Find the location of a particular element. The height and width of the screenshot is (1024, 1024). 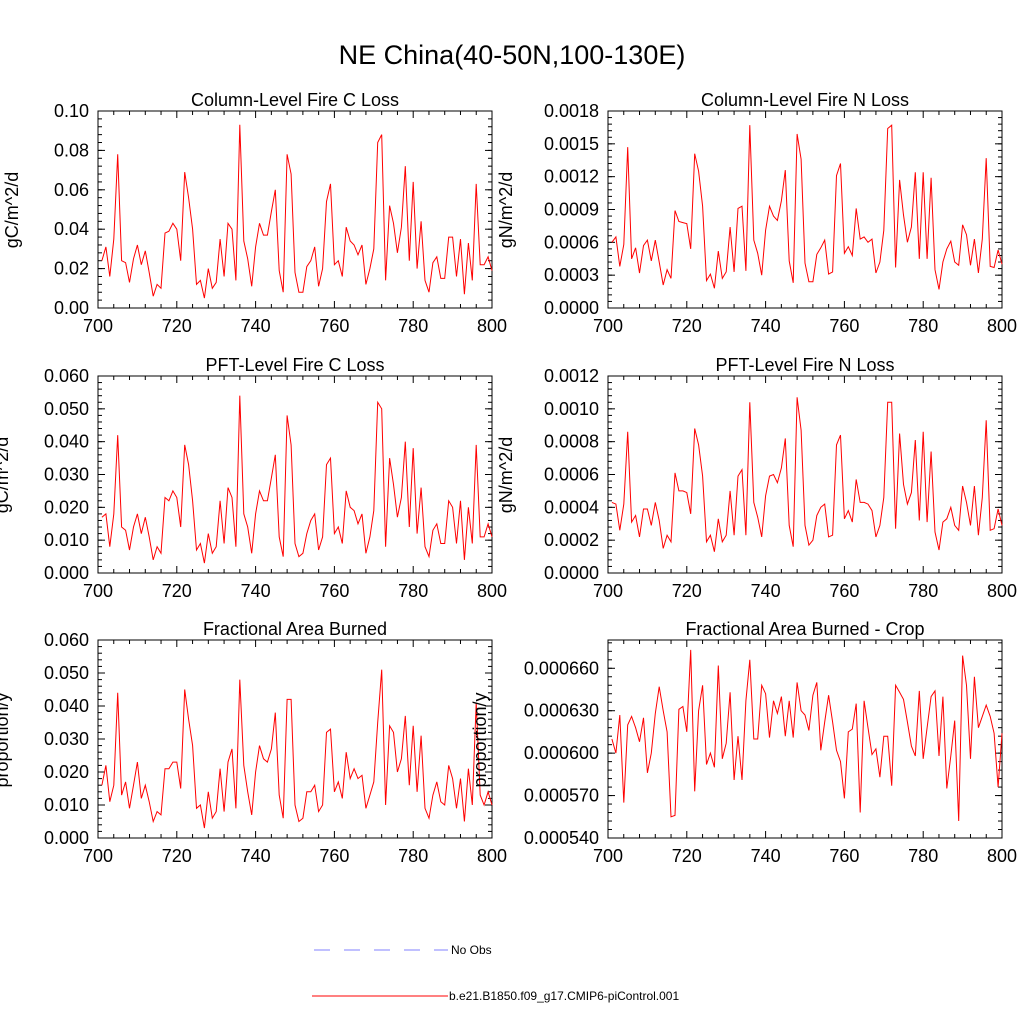

y-tick-label: 0.02 is located at coordinates (71, 269).